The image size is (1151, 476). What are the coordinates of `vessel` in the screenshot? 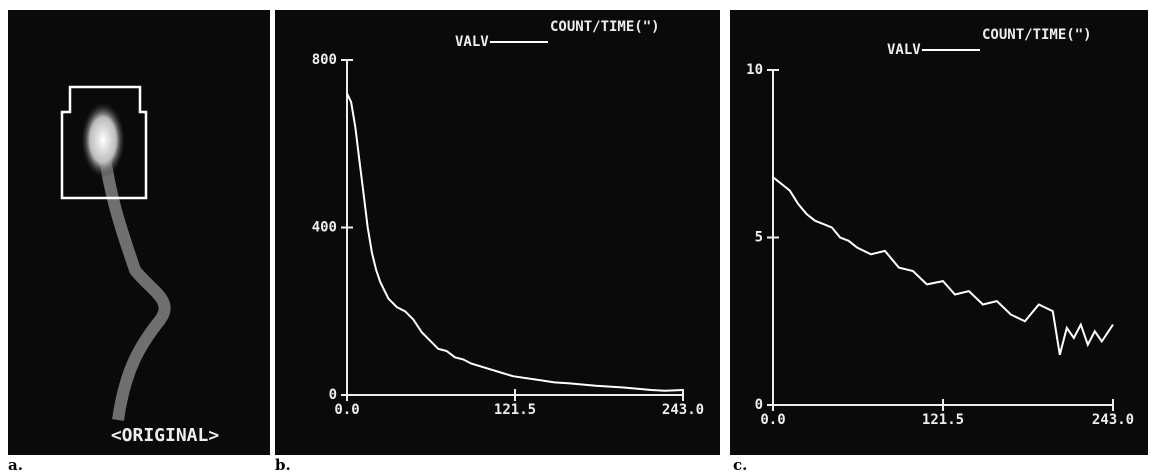 It's located at (134, 285).